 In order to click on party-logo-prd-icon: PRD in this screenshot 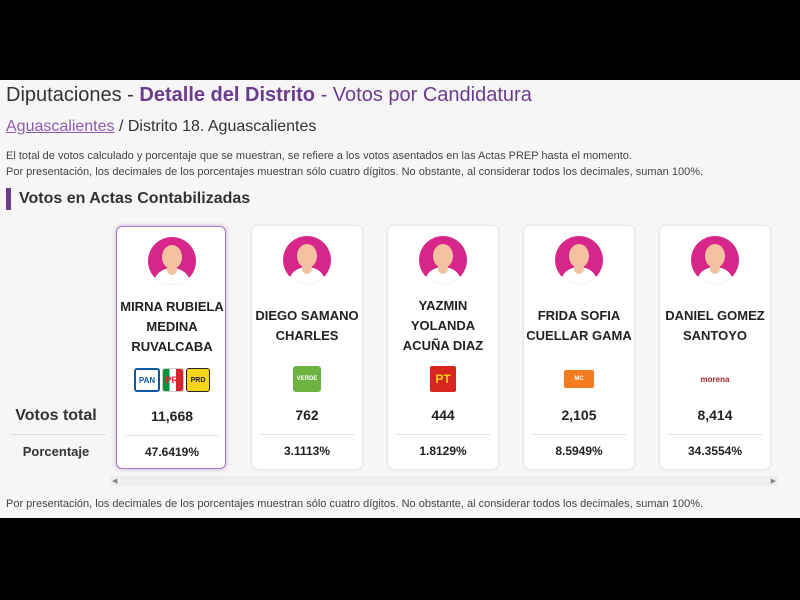, I will do `click(198, 380)`.